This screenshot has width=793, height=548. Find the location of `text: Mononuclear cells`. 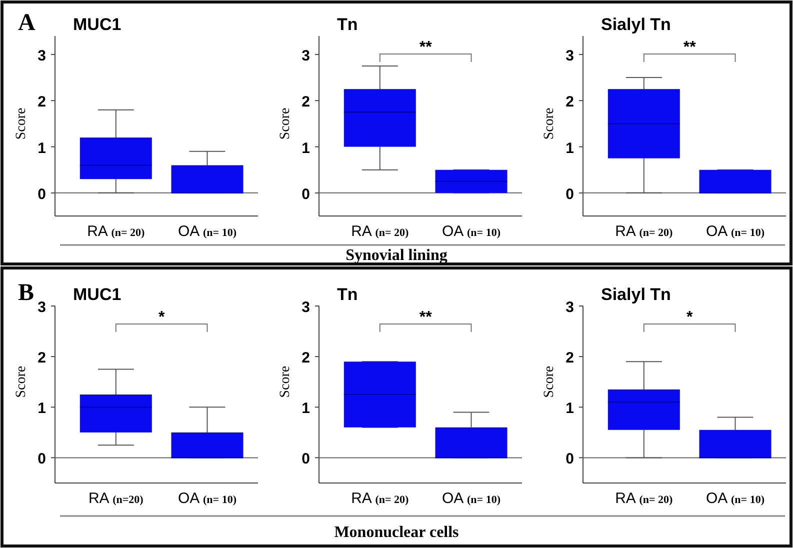

text: Mononuclear cells is located at coordinates (396, 532).